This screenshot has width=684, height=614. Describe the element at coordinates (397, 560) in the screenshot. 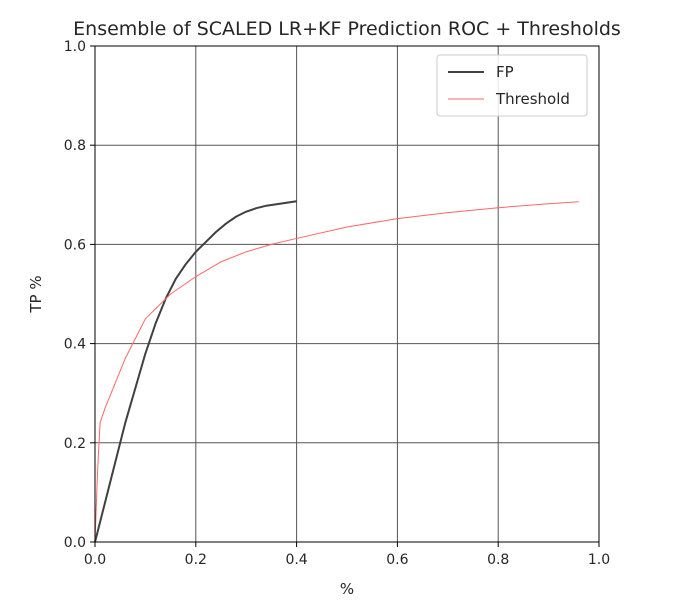

I see `x-tick-label: 0.6` at that location.